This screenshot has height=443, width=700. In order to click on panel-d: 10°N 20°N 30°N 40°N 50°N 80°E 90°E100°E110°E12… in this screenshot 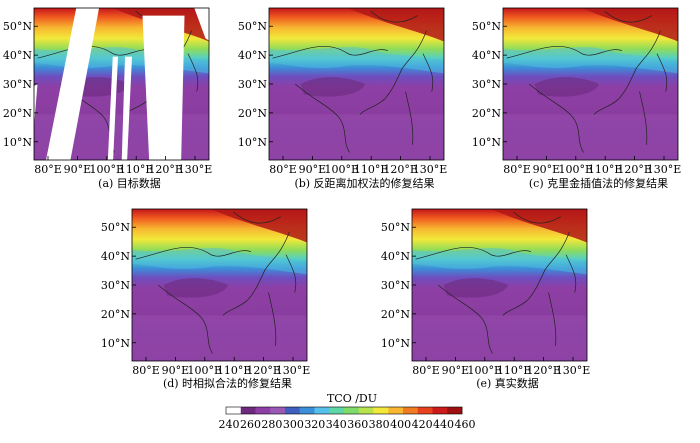, I will do `click(206, 299)`.